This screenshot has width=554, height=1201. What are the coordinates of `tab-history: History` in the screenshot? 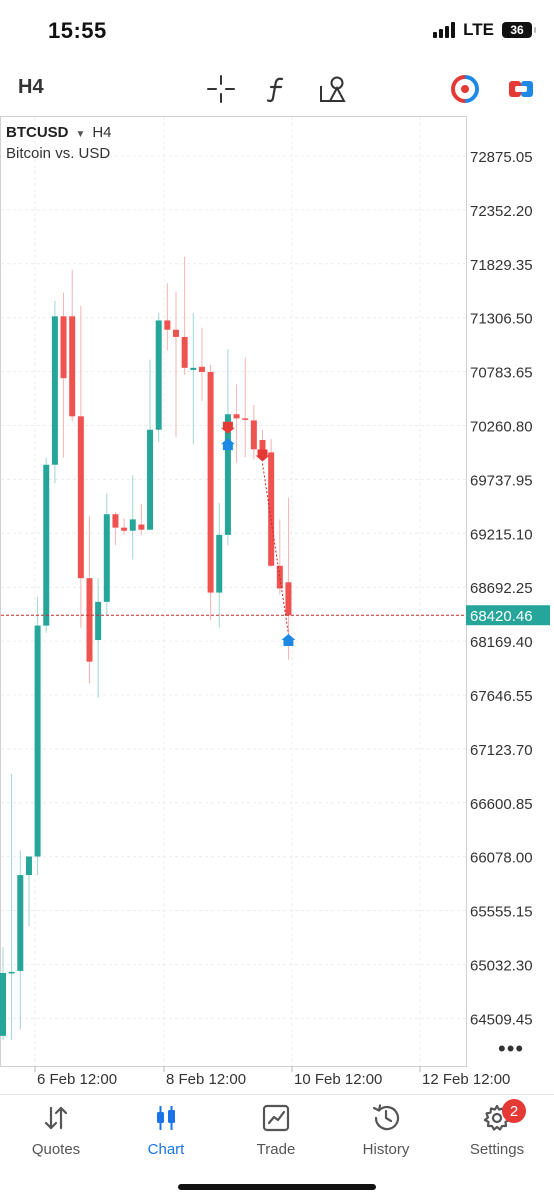 It's located at (386, 1132).